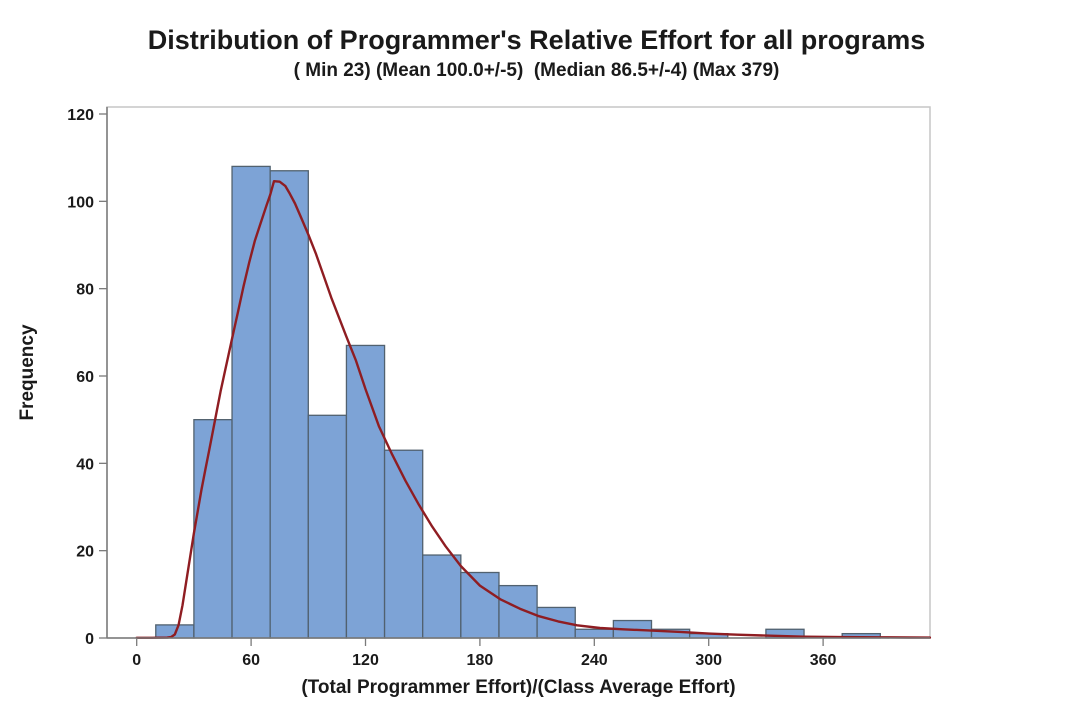  I want to click on y-tick-label: 120, so click(80, 115).